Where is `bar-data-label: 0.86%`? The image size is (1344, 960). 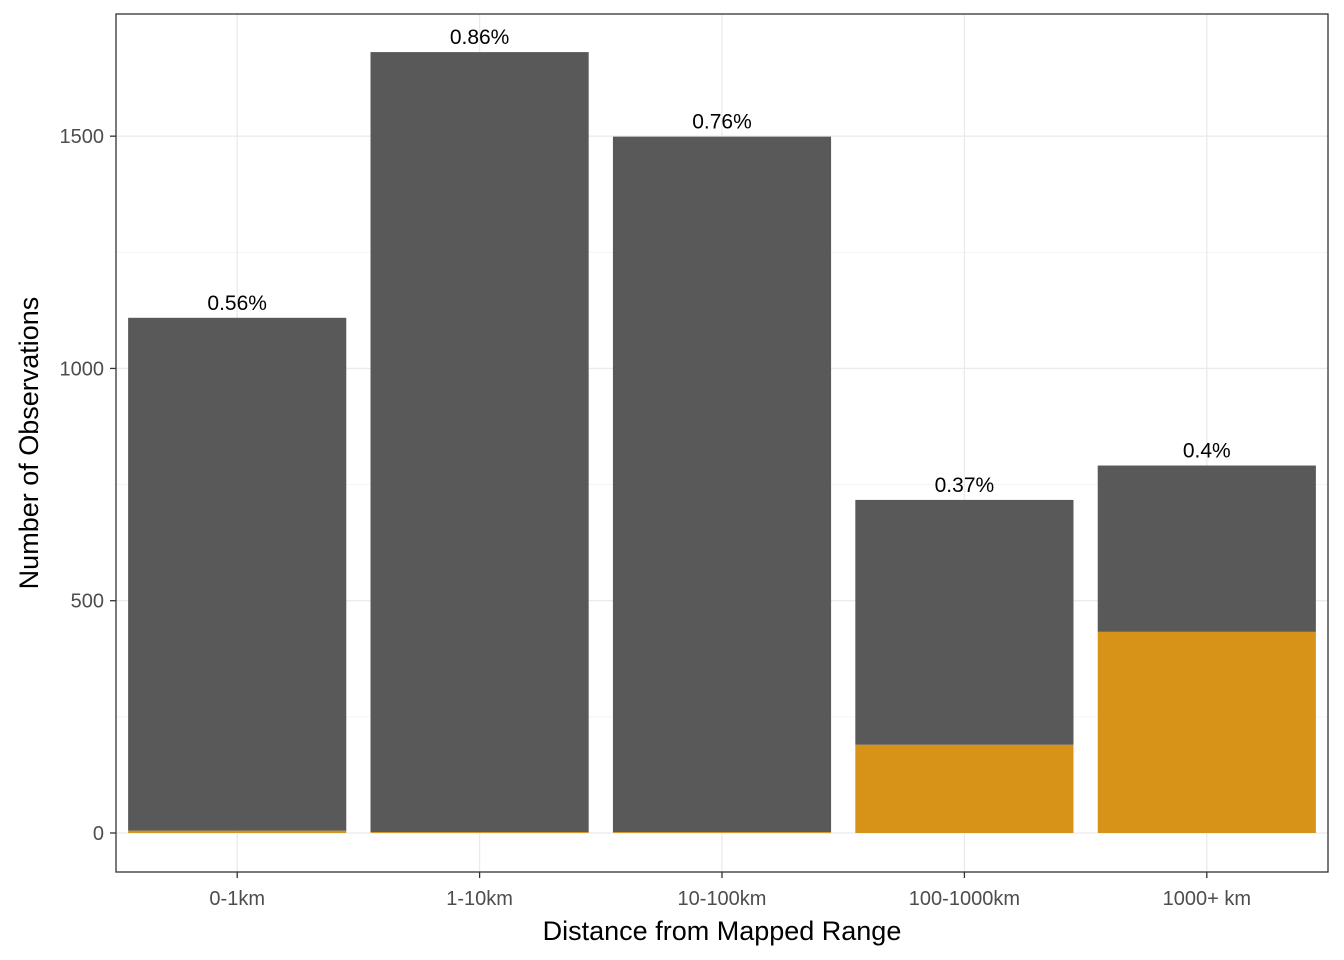
bar-data-label: 0.86% is located at coordinates (480, 37).